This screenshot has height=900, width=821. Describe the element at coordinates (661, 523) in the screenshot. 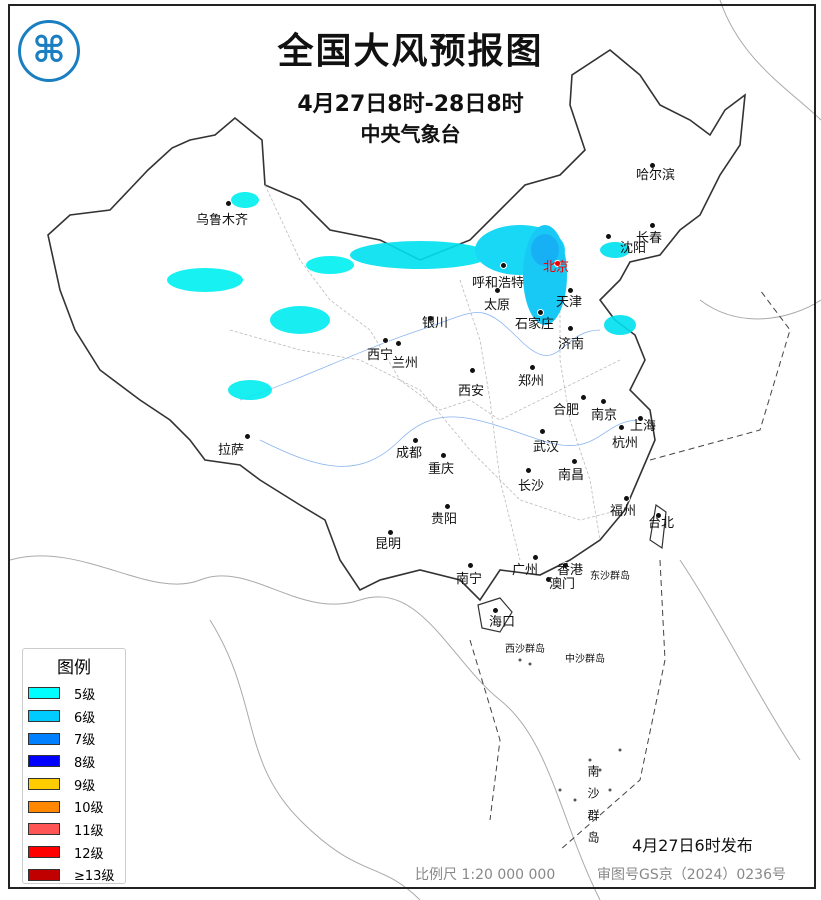

I see `city-label: 台北` at that location.